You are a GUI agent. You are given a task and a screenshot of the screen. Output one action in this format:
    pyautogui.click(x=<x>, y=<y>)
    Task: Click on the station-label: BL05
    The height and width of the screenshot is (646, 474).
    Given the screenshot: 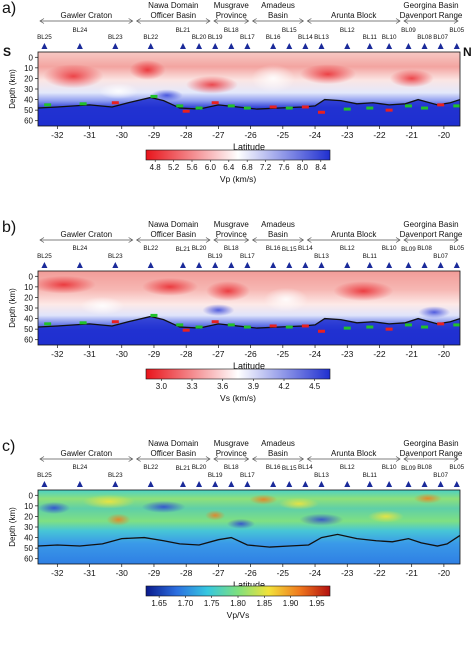 What is the action you would take?
    pyautogui.click(x=456, y=30)
    